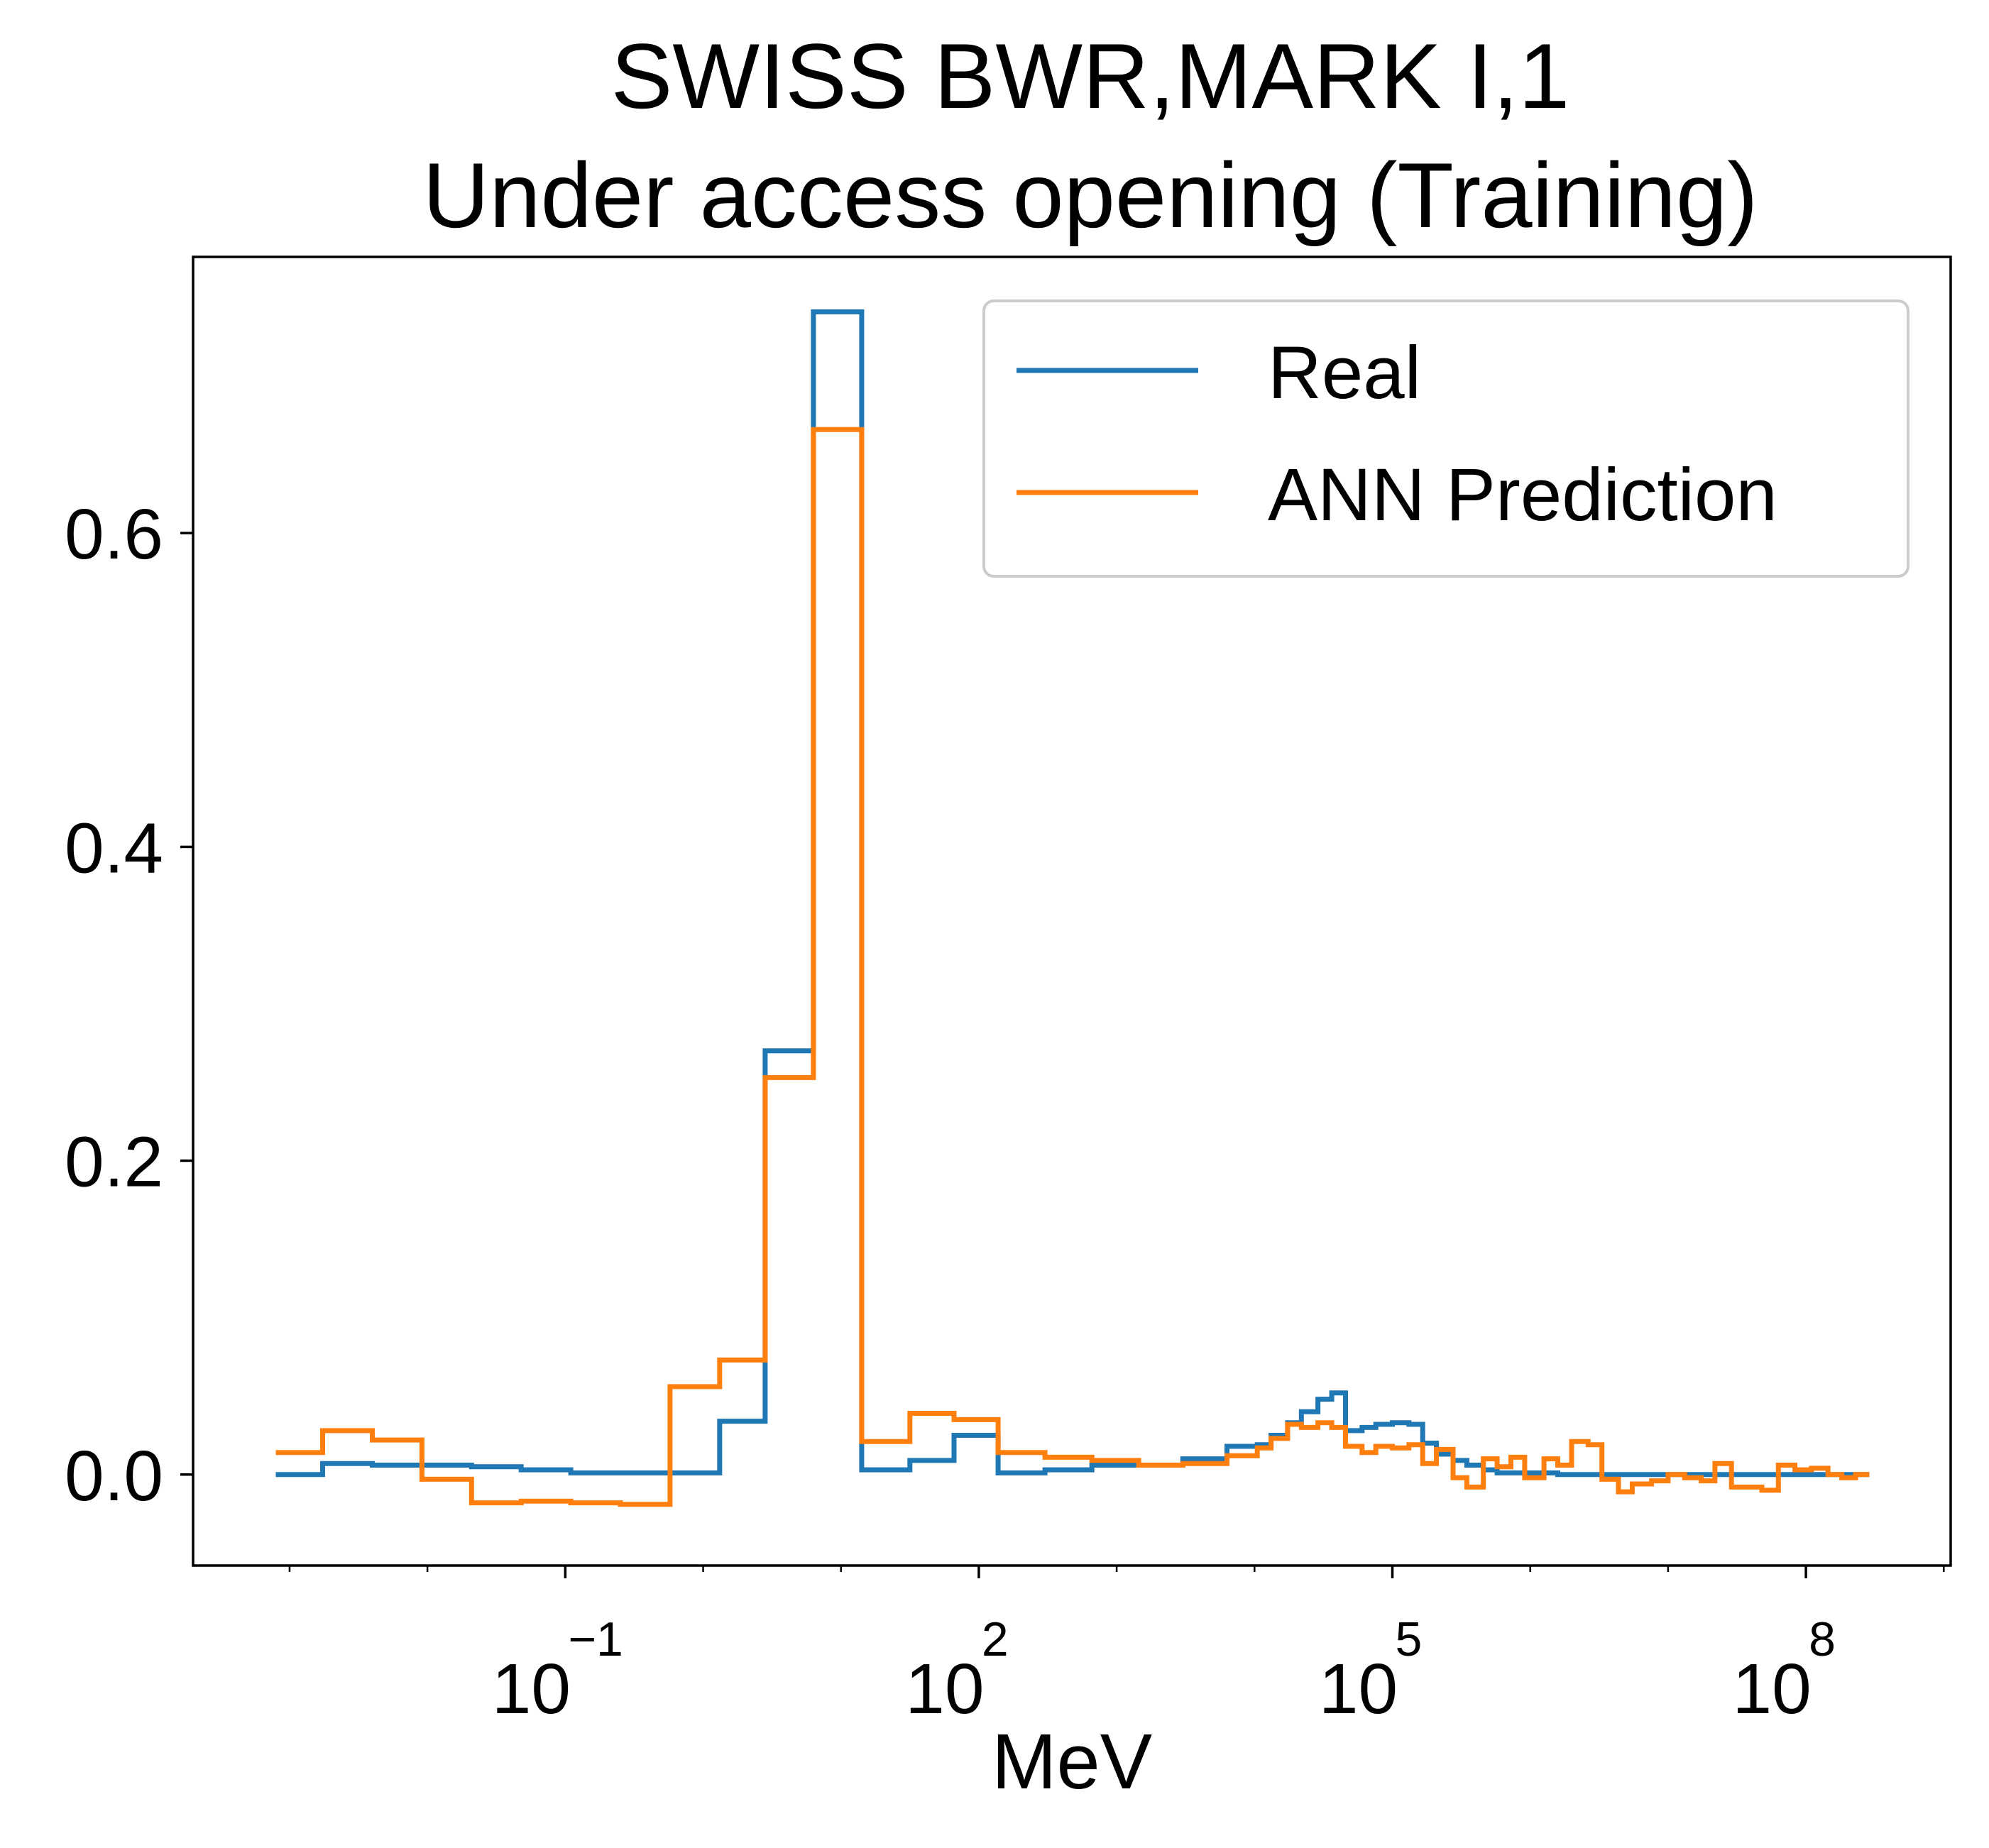 Image resolution: width=1989 pixels, height=1848 pixels. Describe the element at coordinates (114, 1476) in the screenshot. I see `y-tick-label: 0.0` at that location.